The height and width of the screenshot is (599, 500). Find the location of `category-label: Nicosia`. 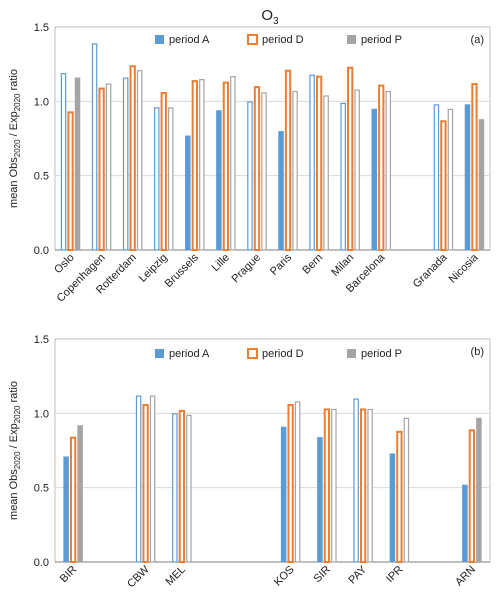

category-label: Nicosia is located at coordinates (464, 268).